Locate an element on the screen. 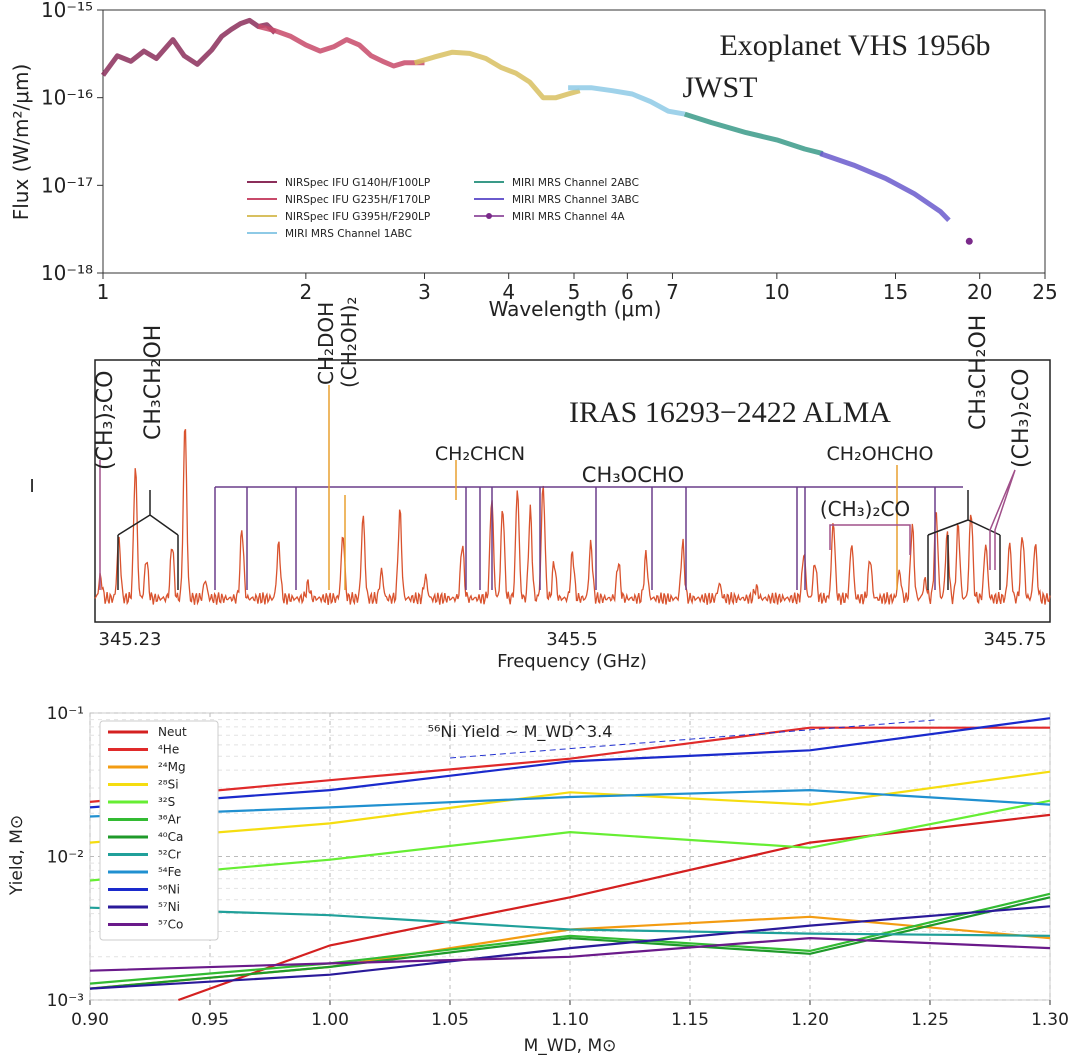 This screenshot has width=1076, height=1062. p3-xtick-label: 1.20 is located at coordinates (810, 1020).